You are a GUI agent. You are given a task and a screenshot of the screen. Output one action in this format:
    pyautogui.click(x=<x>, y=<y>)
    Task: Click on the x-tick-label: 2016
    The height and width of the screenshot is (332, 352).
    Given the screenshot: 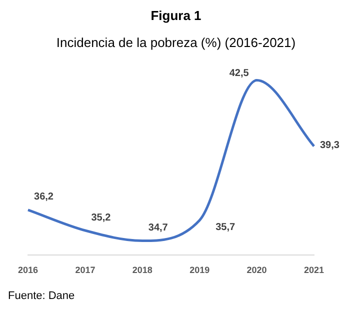 What is the action you would take?
    pyautogui.click(x=28, y=270)
    